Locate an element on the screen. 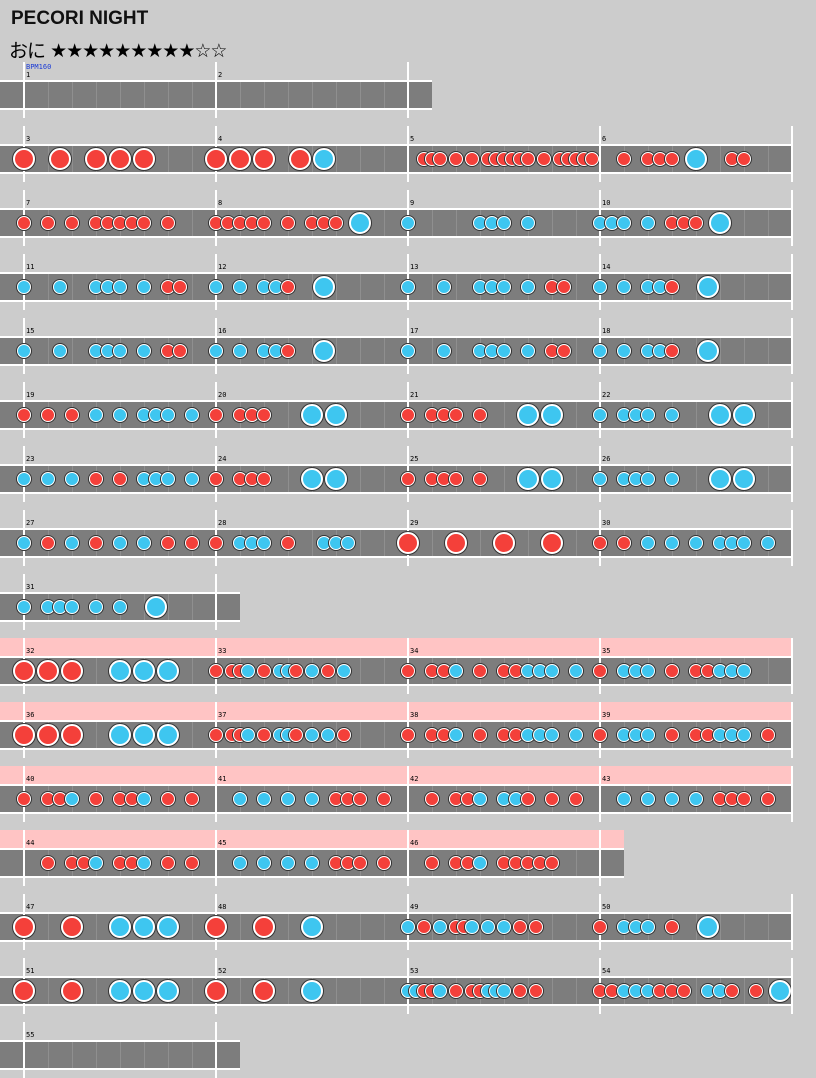 This screenshot has width=816, height=1078. chart-row: 55 is located at coordinates (120, 1050).